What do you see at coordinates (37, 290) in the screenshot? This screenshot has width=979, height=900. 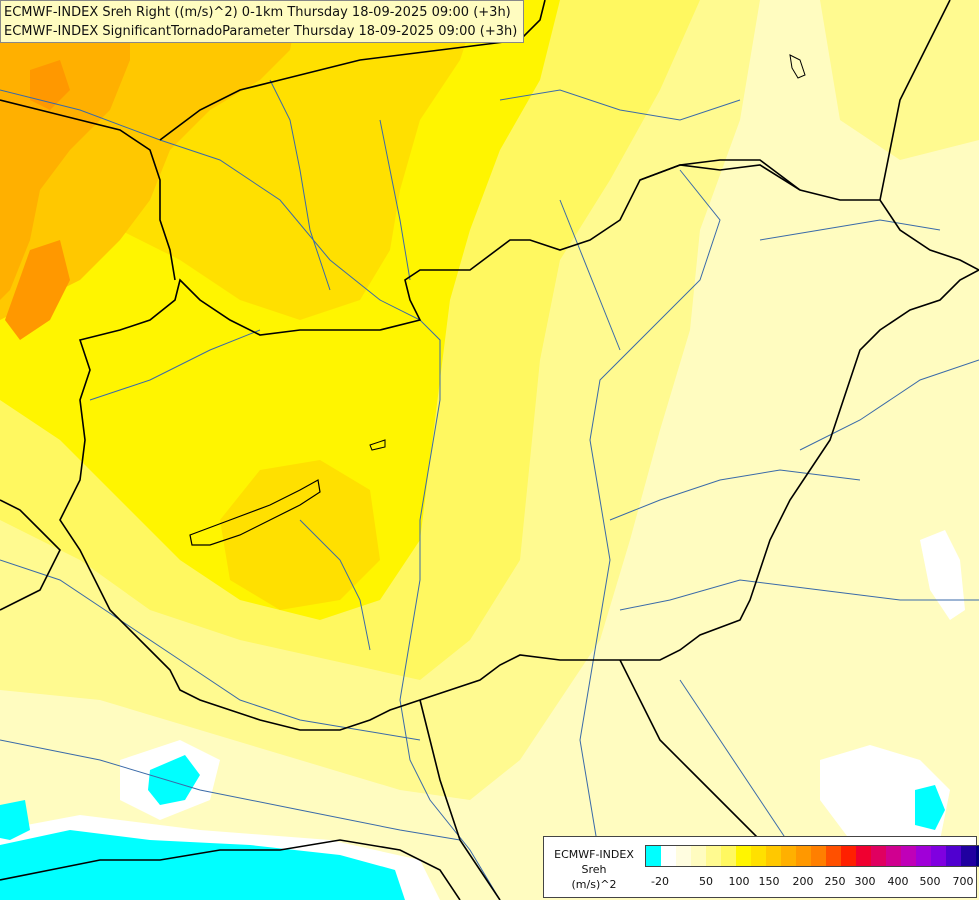 I see `field-orange-blob` at bounding box center [37, 290].